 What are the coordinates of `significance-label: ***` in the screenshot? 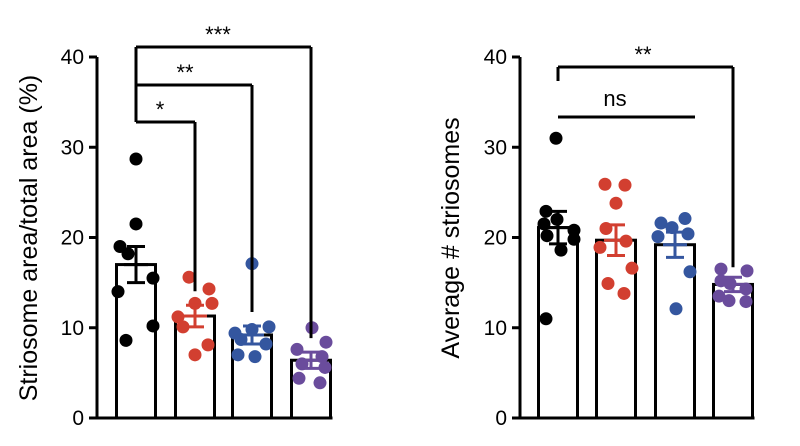 It's located at (218, 34).